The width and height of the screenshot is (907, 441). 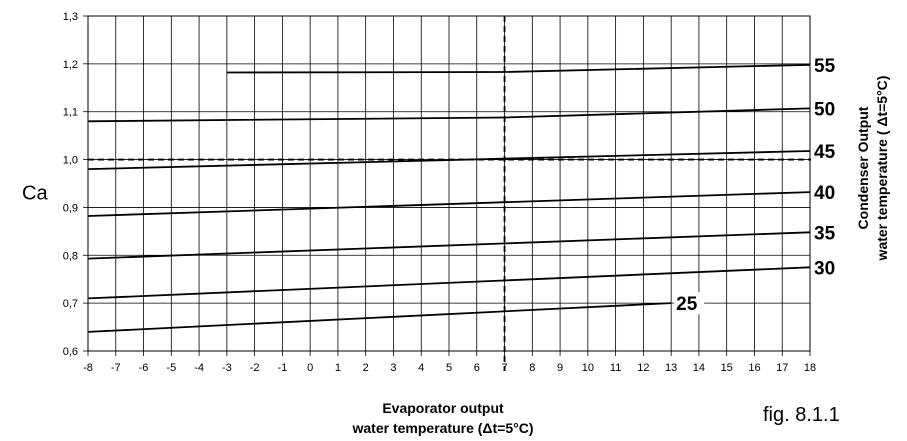 What do you see at coordinates (88, 368) in the screenshot?
I see `x-tick-label-0: -8` at bounding box center [88, 368].